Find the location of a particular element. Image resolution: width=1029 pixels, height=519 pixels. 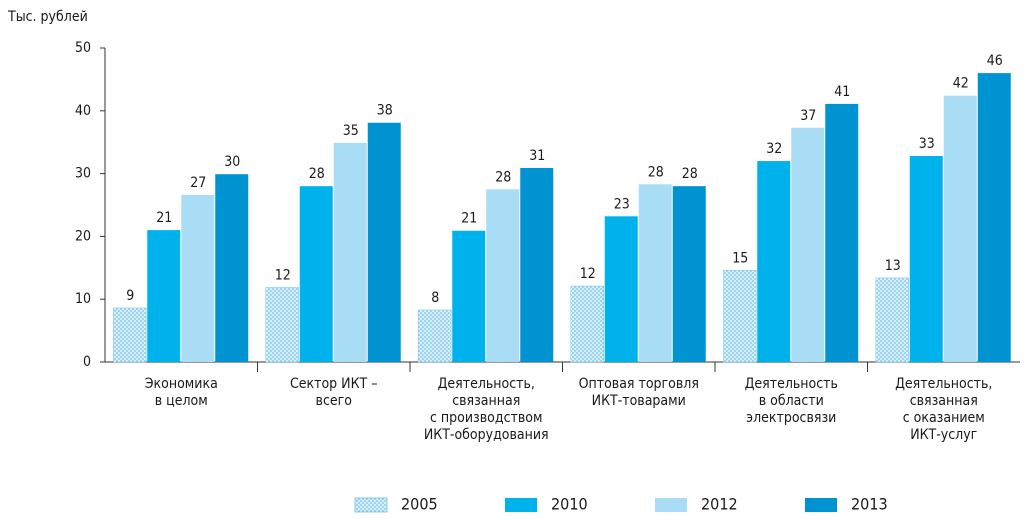

value-label: 37 is located at coordinates (808, 116).